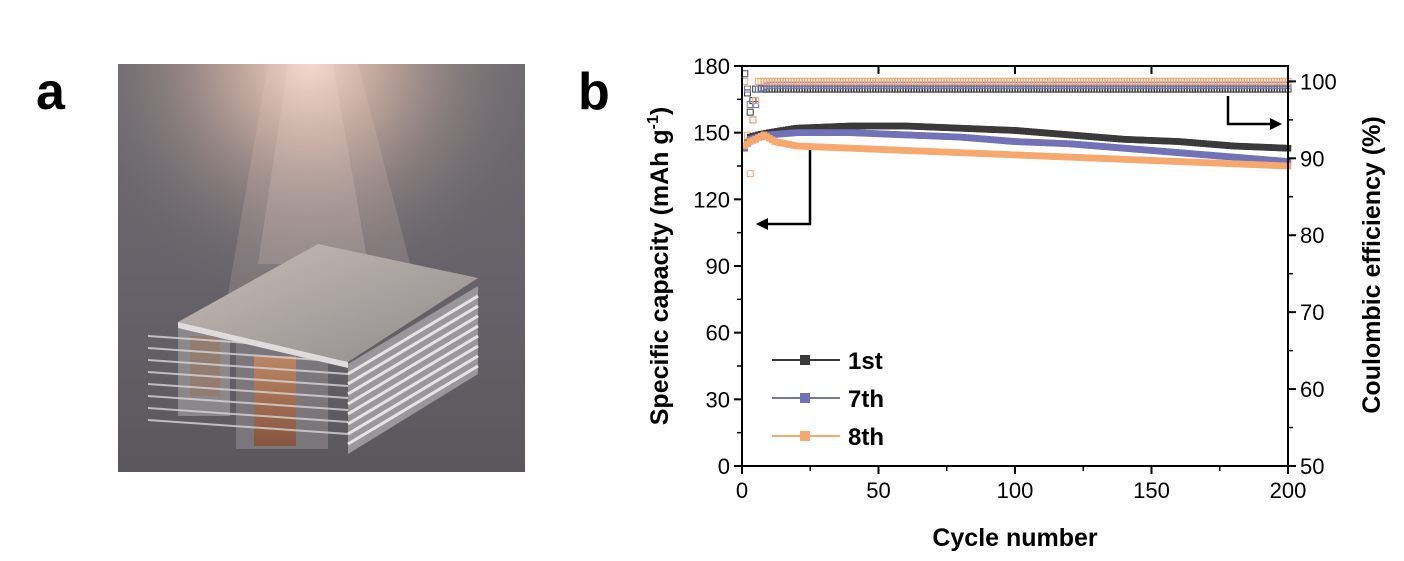 The width and height of the screenshot is (1404, 561). Describe the element at coordinates (865, 361) in the screenshot. I see `legend-label-1st: 1st` at that location.